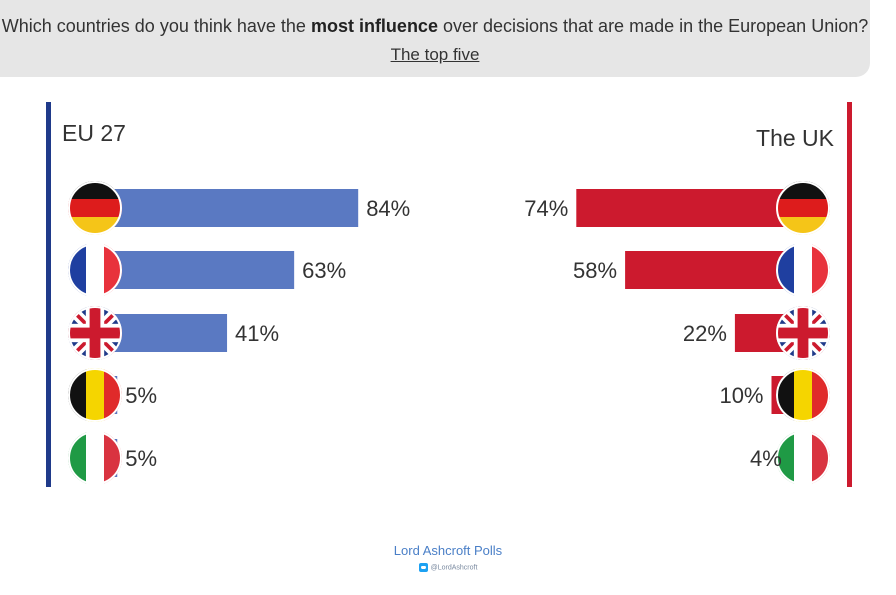 This screenshot has height=595, width=896. What do you see at coordinates (803, 208) in the screenshot?
I see `uk-germany-flag-icon` at bounding box center [803, 208].